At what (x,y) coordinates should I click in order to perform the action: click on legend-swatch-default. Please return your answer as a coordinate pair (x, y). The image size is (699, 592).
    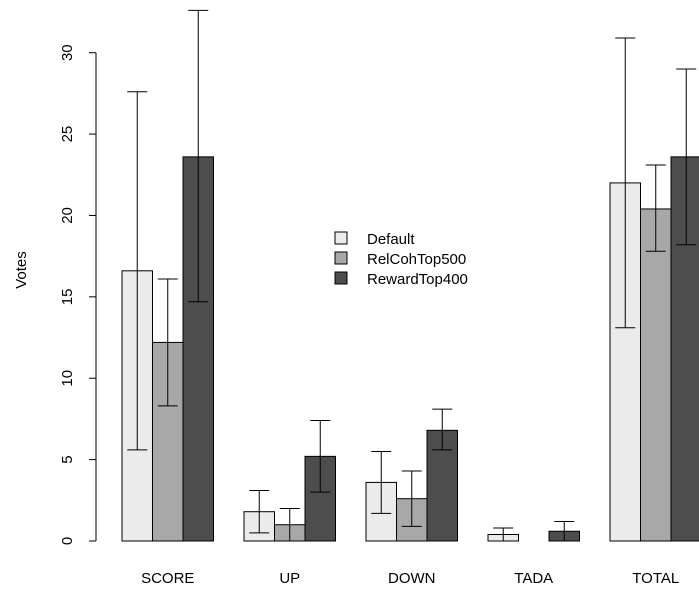
    Looking at the image, I should click on (341, 238).